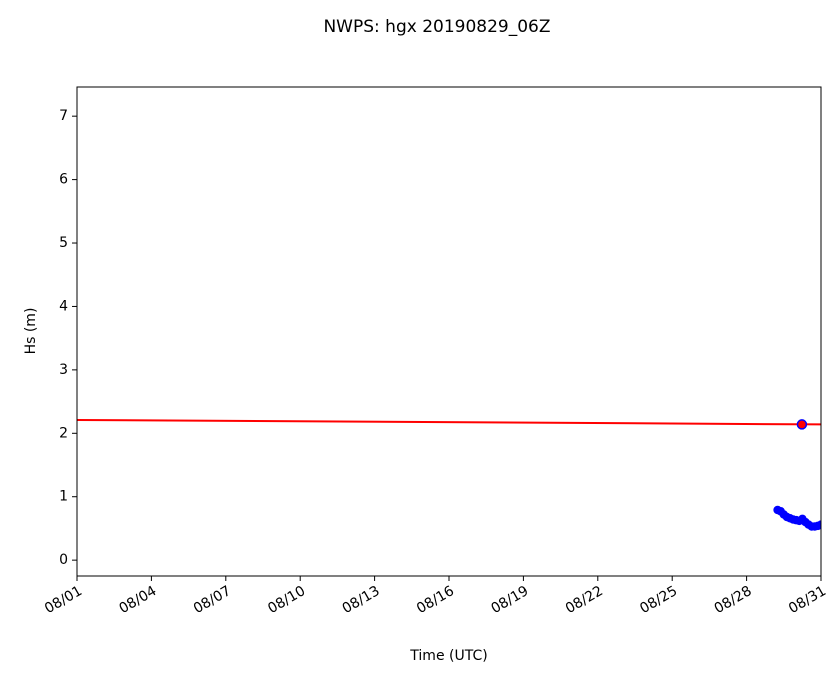  What do you see at coordinates (63, 497) in the screenshot?
I see `y-tick-label: 1` at bounding box center [63, 497].